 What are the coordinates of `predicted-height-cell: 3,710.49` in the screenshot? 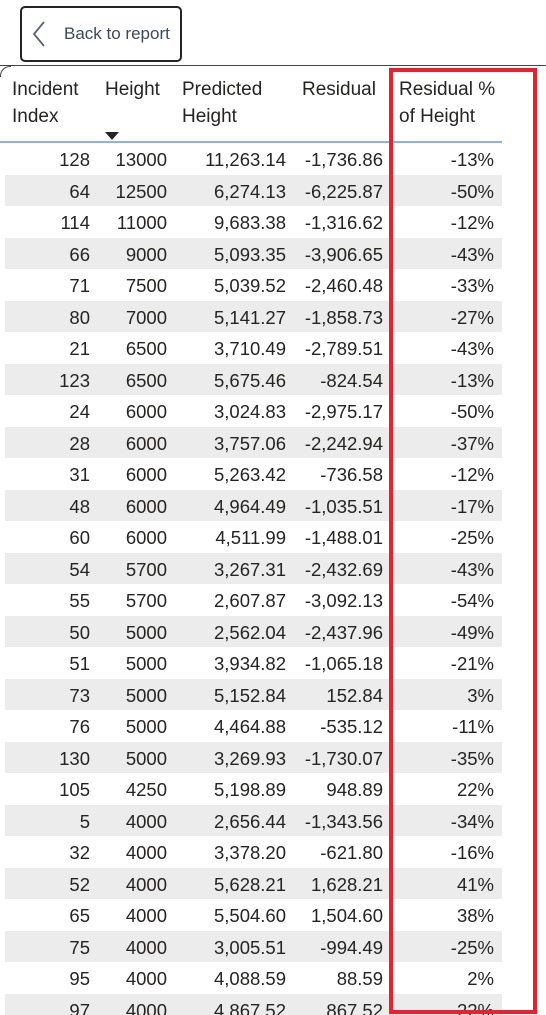 It's located at (250, 347).